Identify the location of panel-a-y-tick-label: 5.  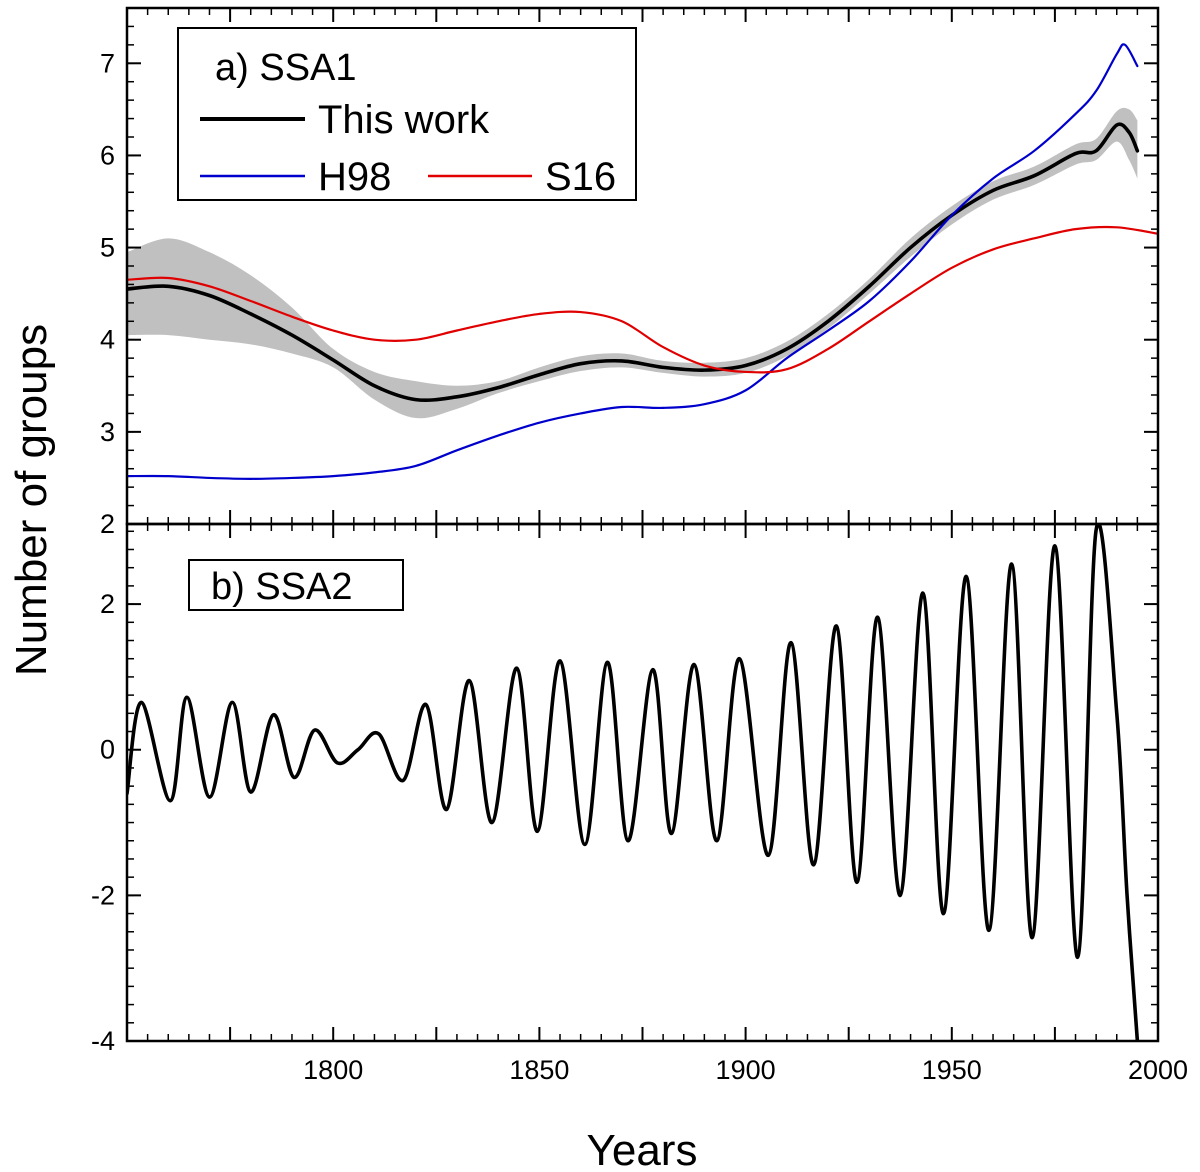
(107, 248).